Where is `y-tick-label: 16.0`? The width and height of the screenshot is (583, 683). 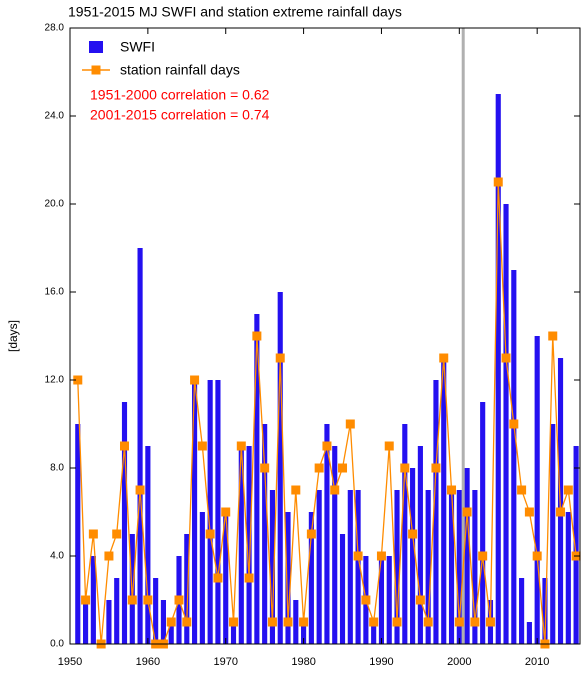 y-tick-label: 16.0 is located at coordinates (55, 292).